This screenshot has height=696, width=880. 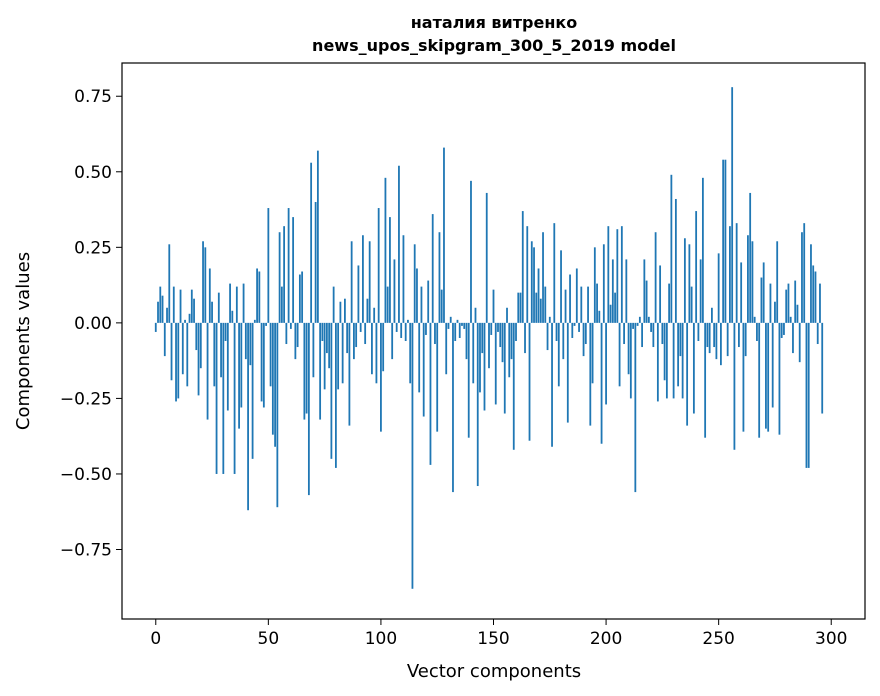 I want to click on x-tick-label: 100, so click(x=381, y=639).